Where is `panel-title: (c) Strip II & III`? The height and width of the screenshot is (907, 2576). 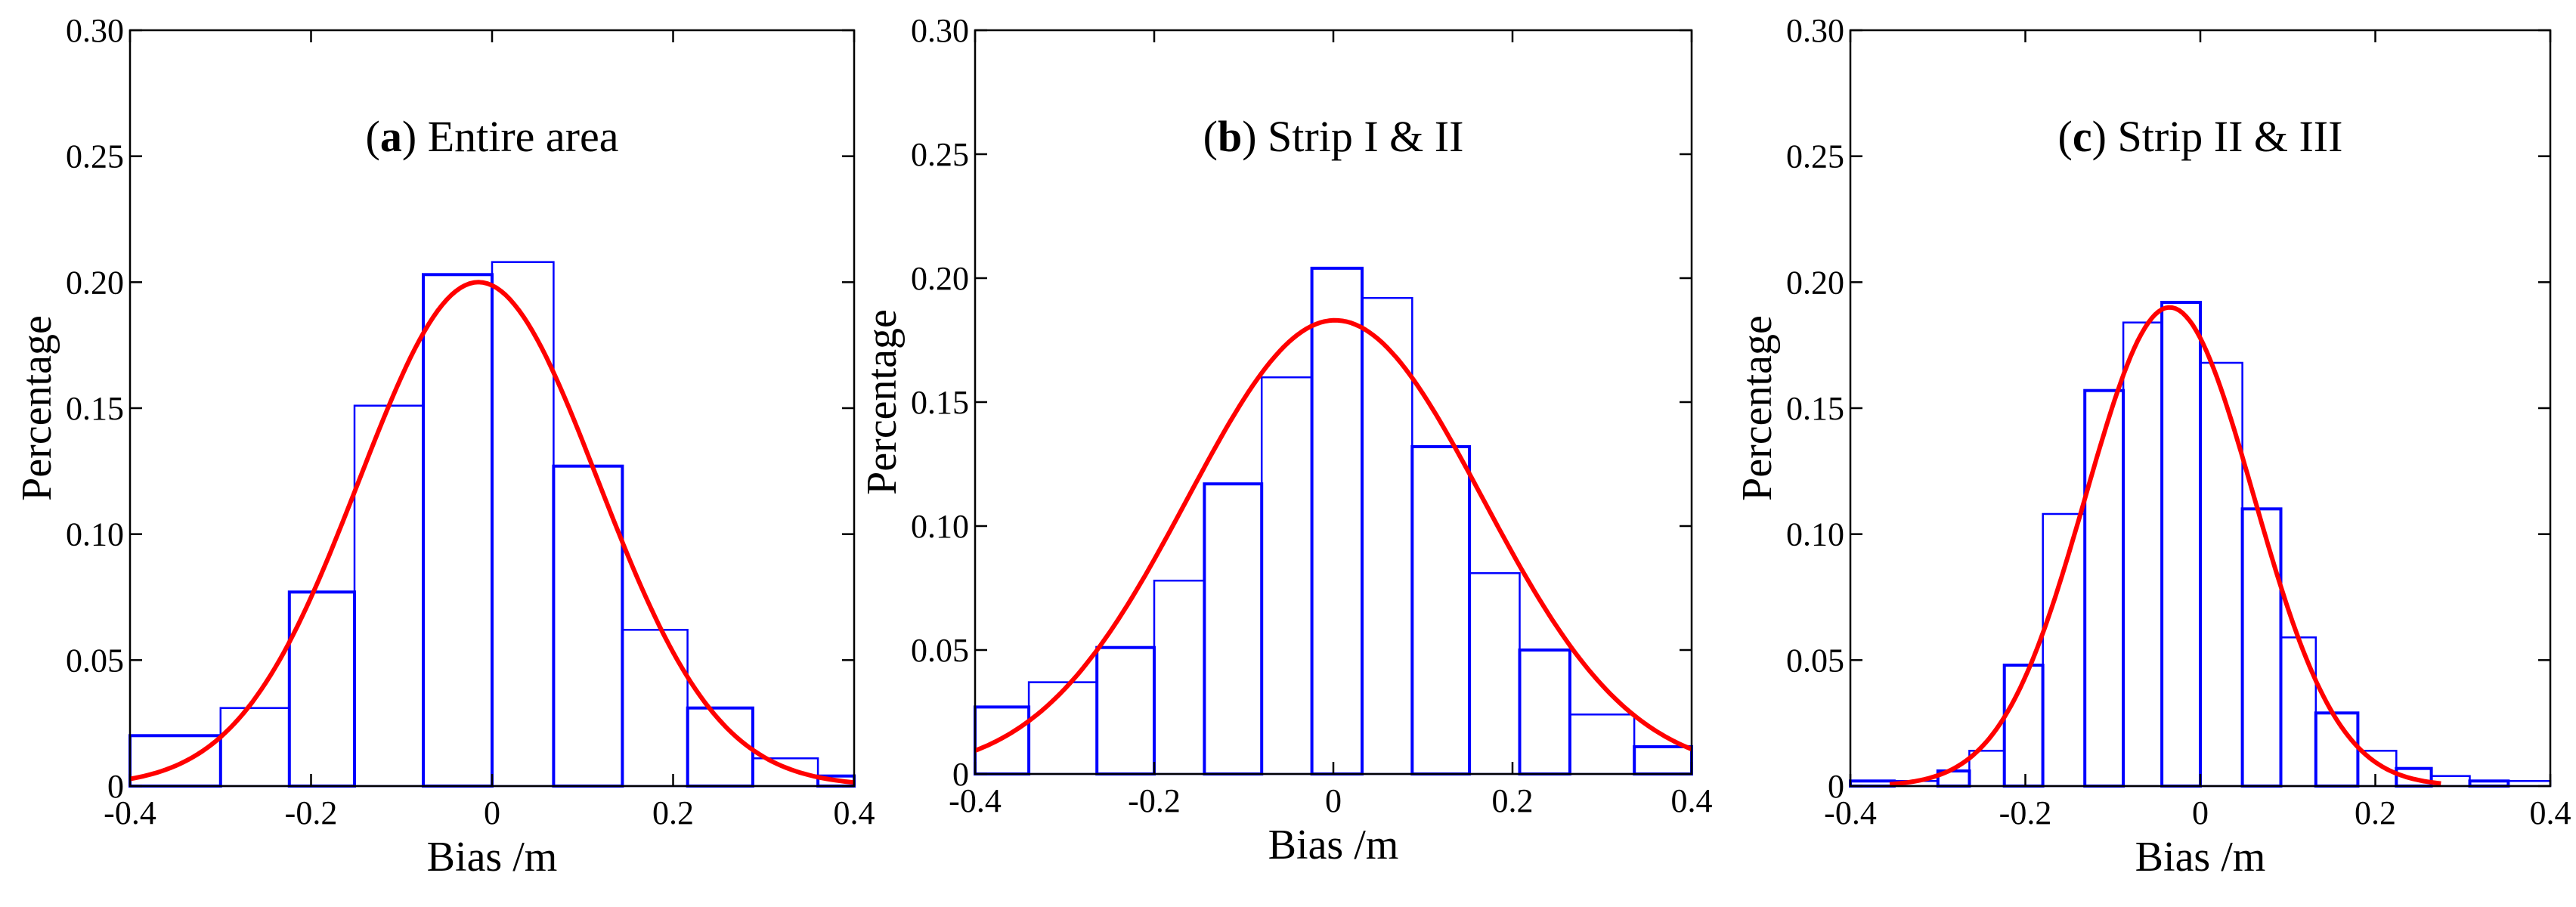
panel-title: (c) Strip II & III is located at coordinates (2200, 136).